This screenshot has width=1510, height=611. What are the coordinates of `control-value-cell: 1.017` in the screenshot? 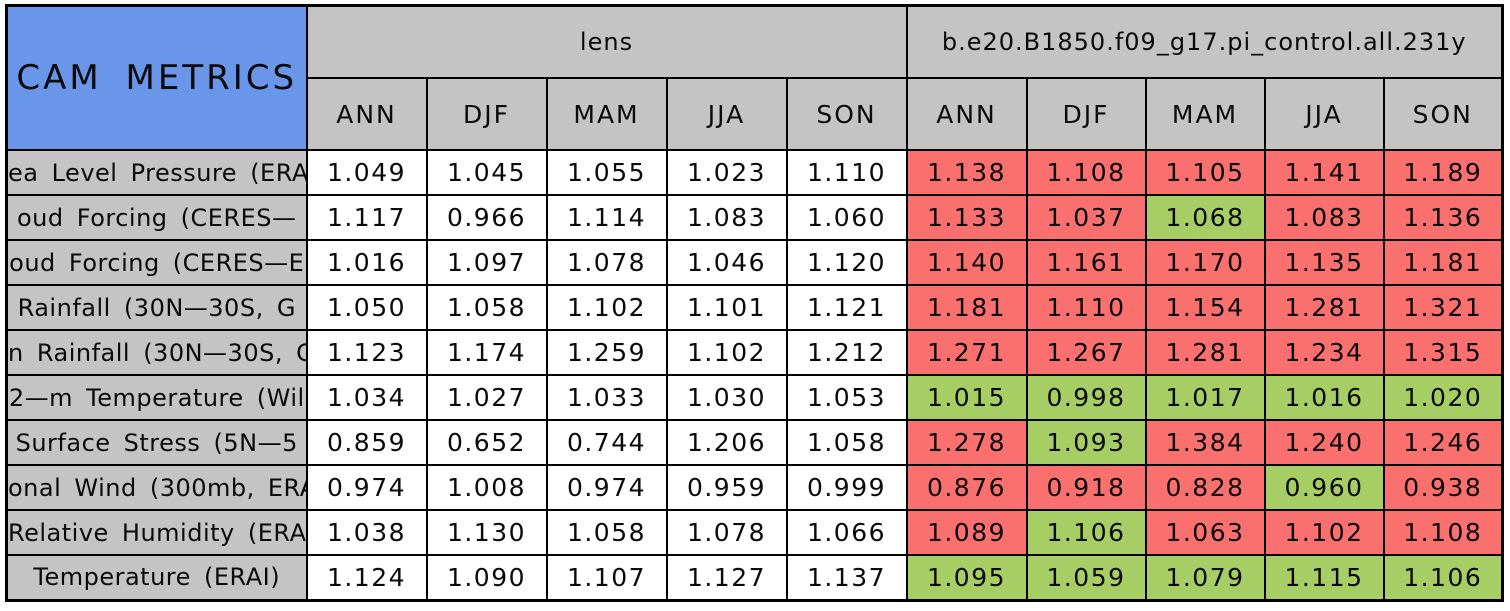 It's located at (1205, 397).